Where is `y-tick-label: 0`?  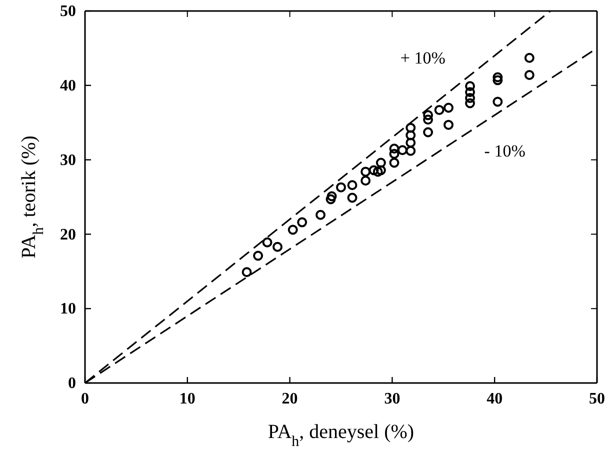 y-tick-label: 0 is located at coordinates (72, 383).